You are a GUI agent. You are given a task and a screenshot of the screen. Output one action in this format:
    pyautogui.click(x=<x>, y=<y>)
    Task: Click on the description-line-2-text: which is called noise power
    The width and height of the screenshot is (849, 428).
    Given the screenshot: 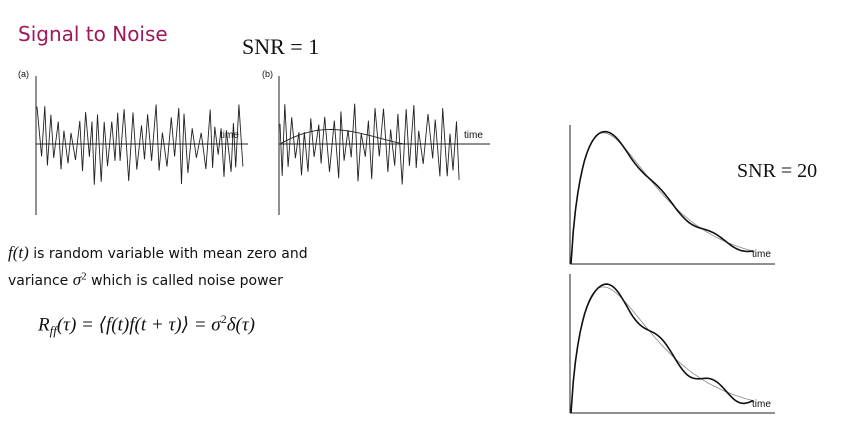 What is the action you would take?
    pyautogui.click(x=184, y=281)
    